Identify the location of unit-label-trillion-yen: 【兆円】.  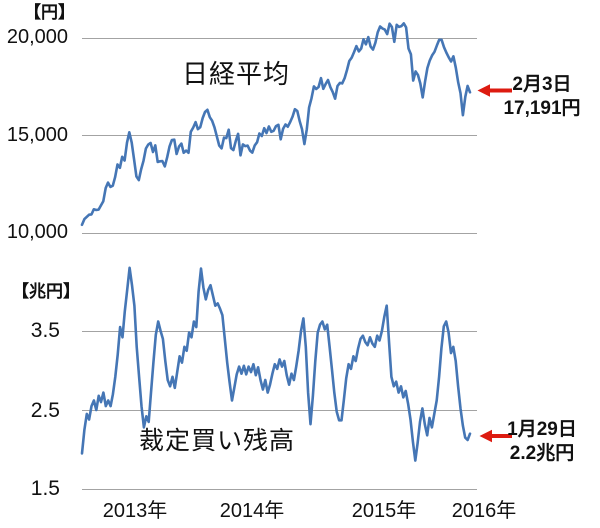
(46, 291).